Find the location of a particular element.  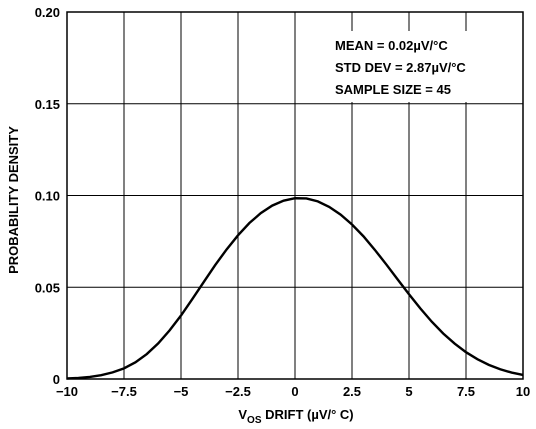

y-tick-label: 0.15 is located at coordinates (47, 104).